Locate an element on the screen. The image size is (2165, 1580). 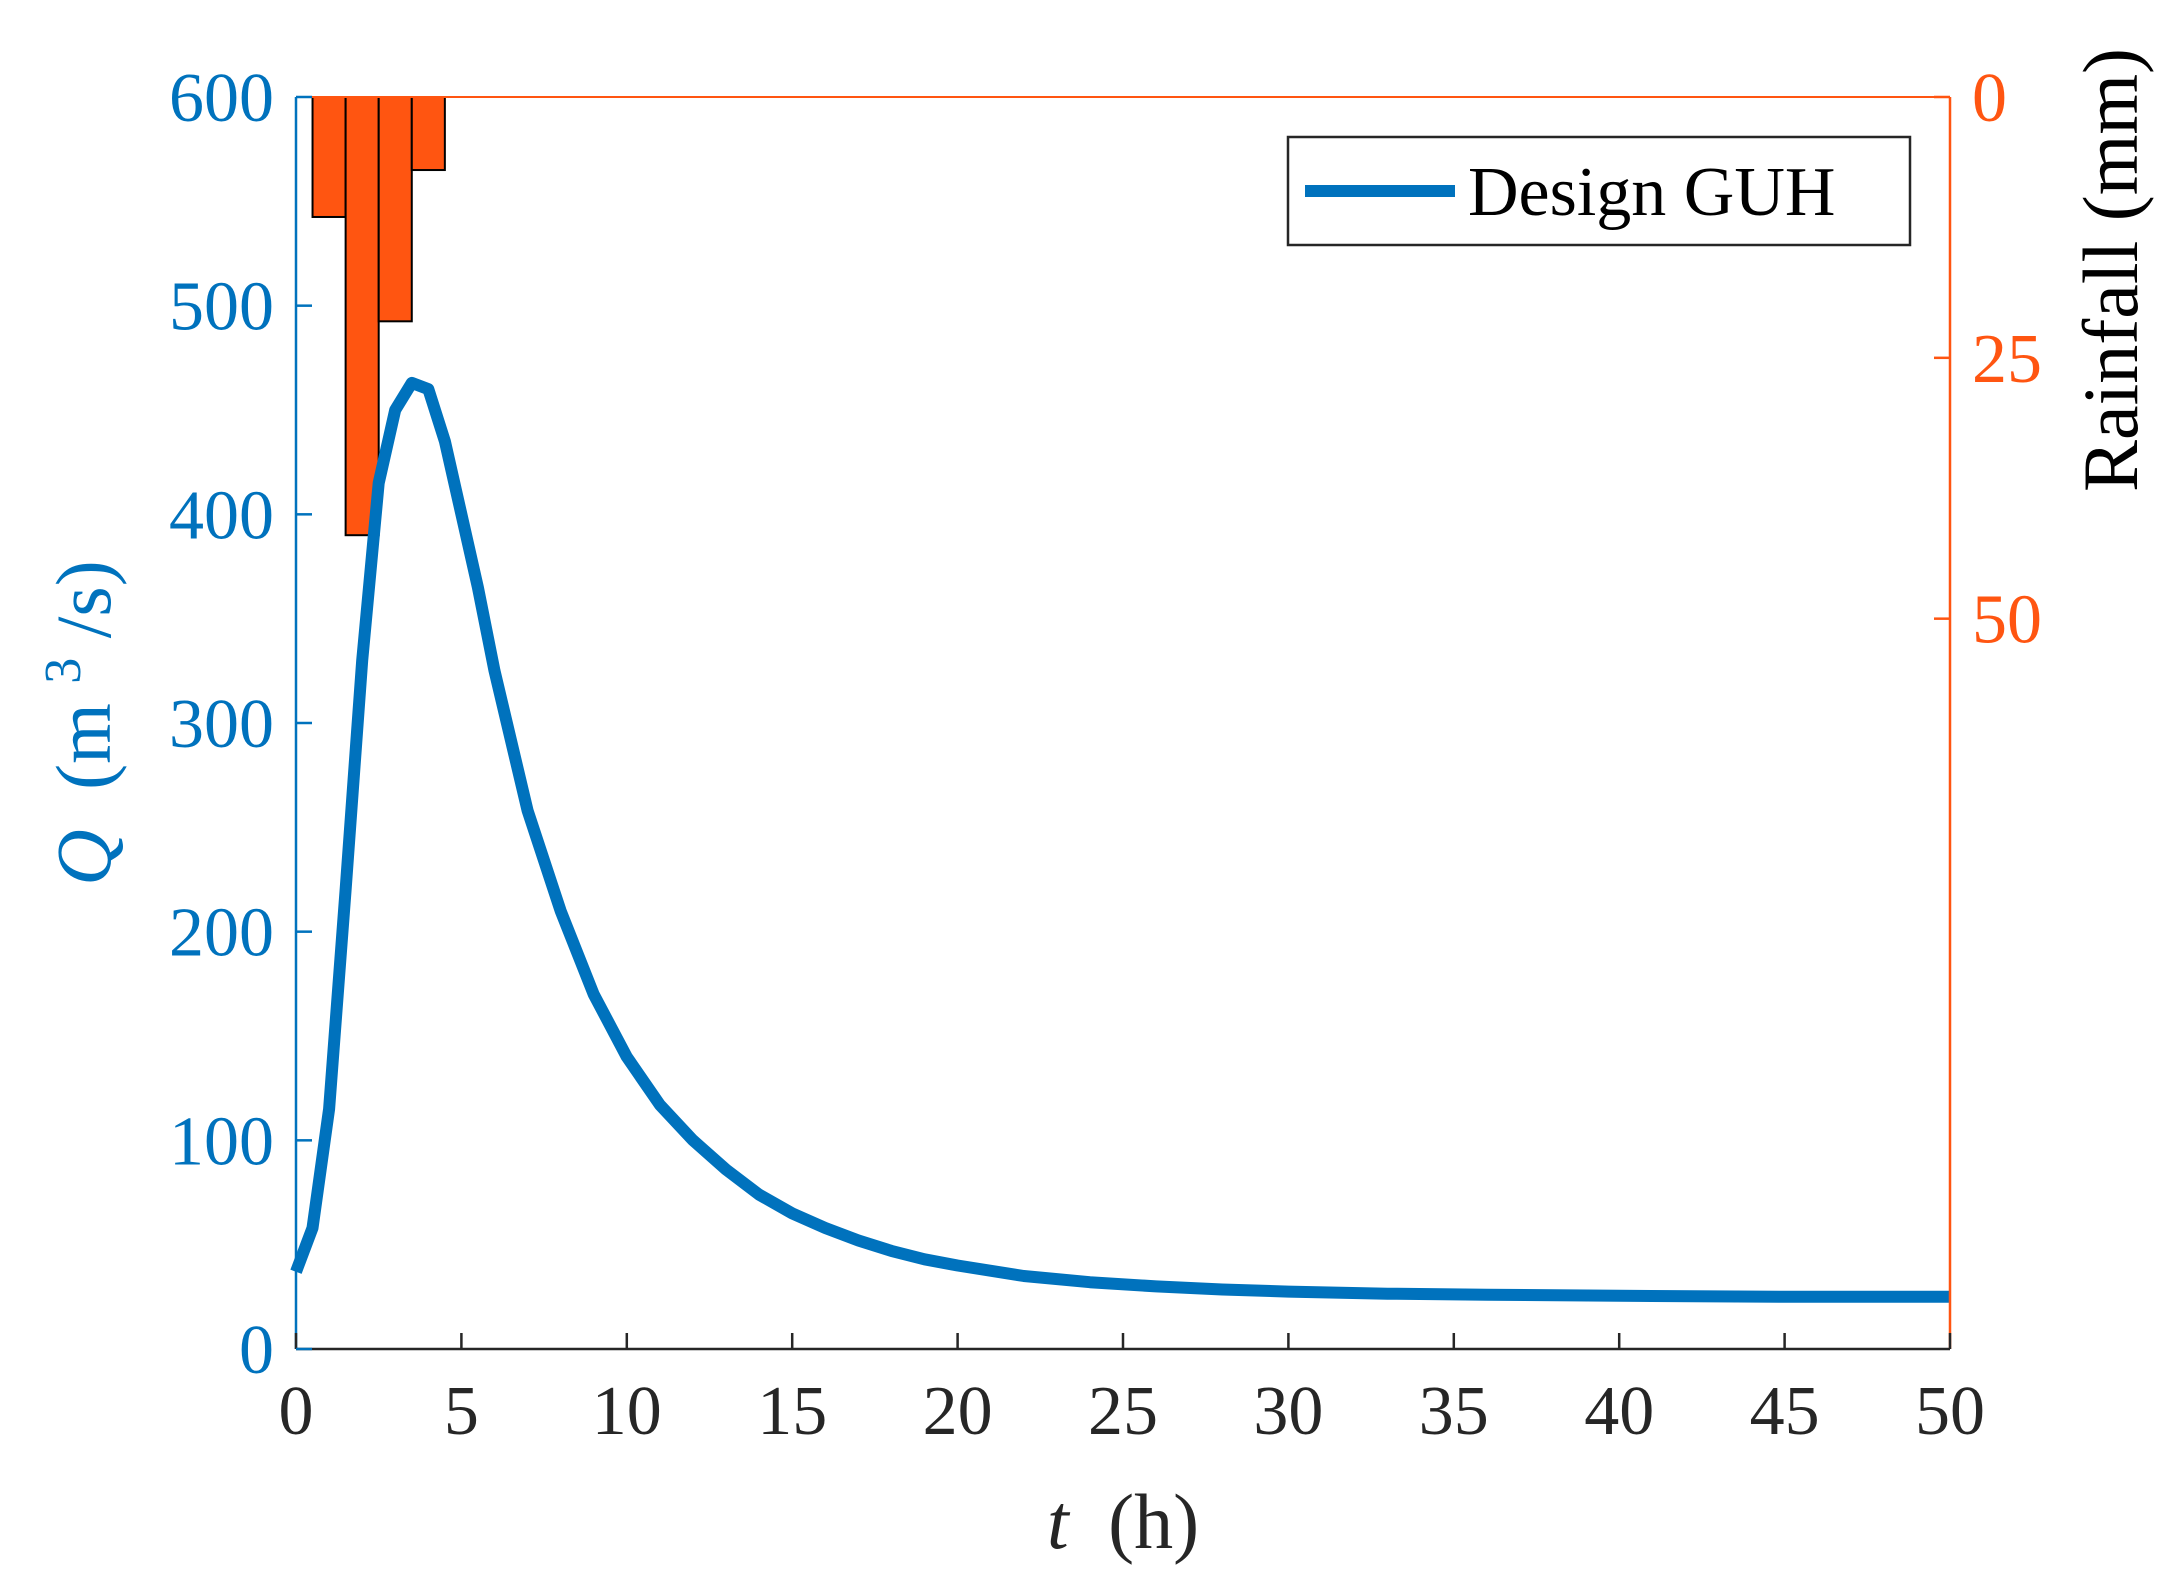
right-y-tick-label: 50 is located at coordinates (2007, 620).